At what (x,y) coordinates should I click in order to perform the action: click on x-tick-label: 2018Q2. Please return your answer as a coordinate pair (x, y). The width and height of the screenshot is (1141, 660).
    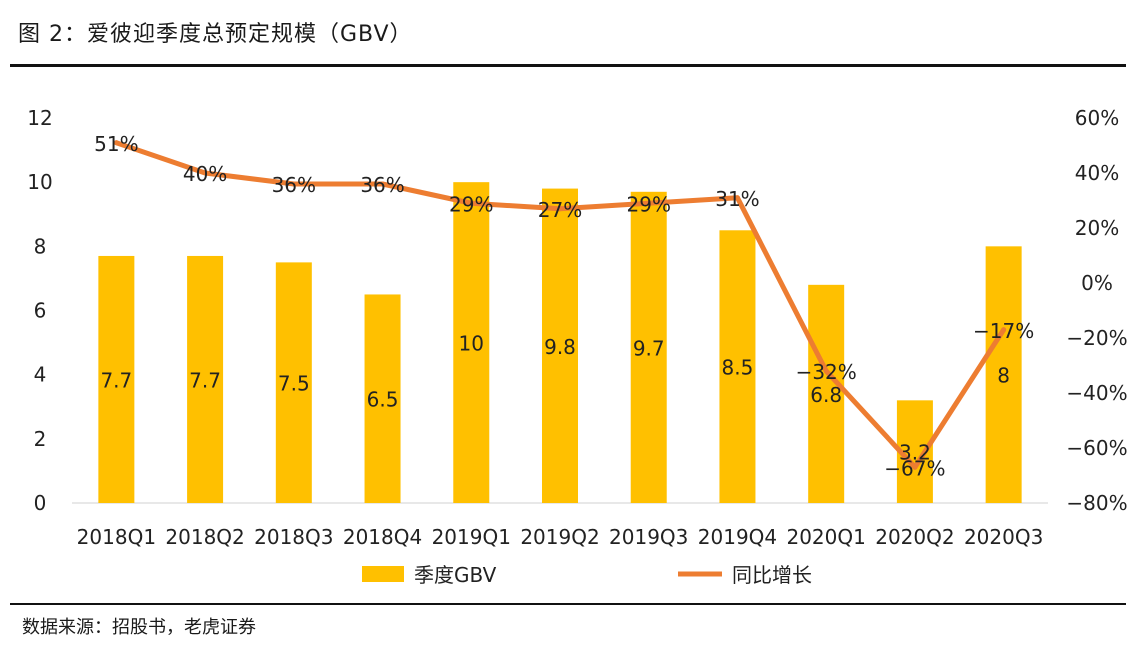
    Looking at the image, I should click on (204, 537).